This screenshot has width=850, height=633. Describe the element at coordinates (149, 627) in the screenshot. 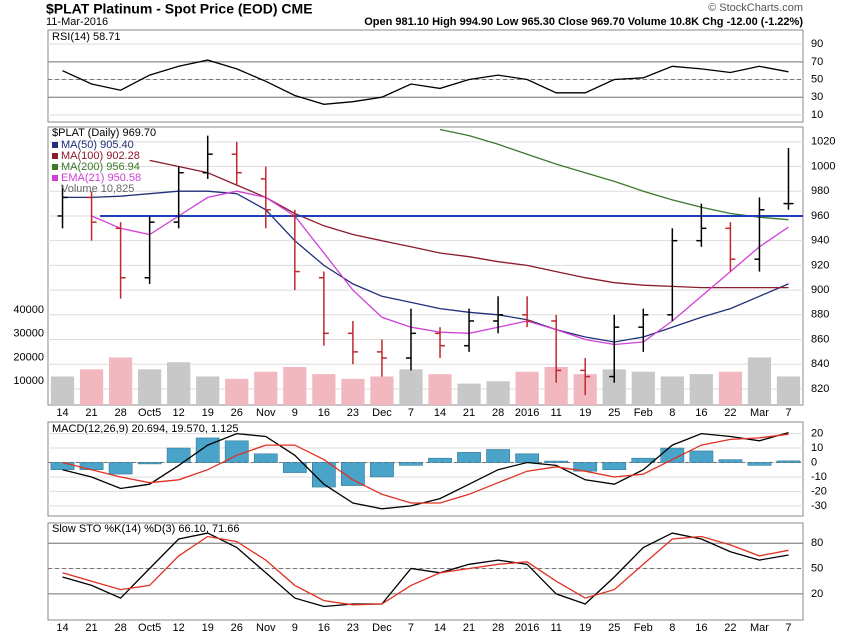

I see `x-tick-label: Oct5` at that location.